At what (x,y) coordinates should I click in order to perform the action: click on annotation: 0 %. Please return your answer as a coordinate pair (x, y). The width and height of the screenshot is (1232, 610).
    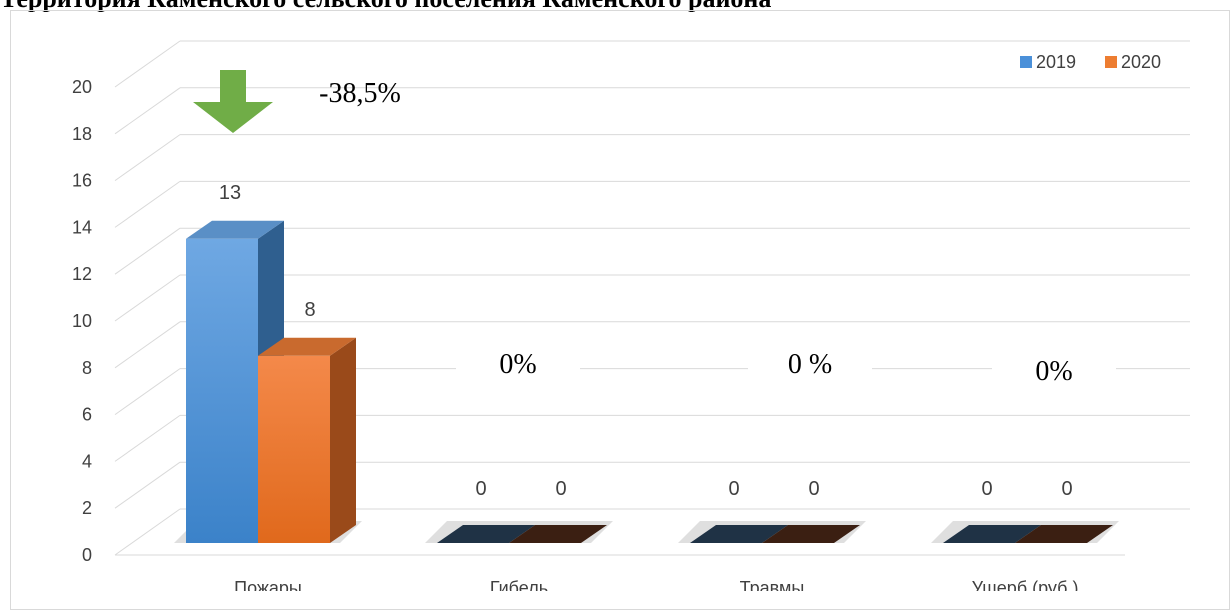
    Looking at the image, I should click on (810, 364).